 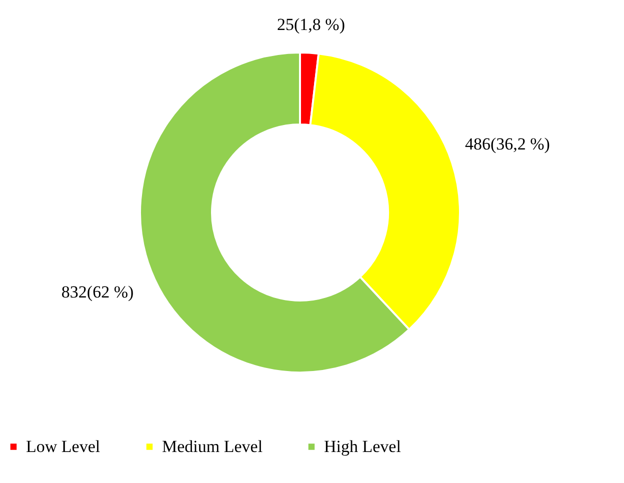 I want to click on legend-label: High Level, so click(x=363, y=446).